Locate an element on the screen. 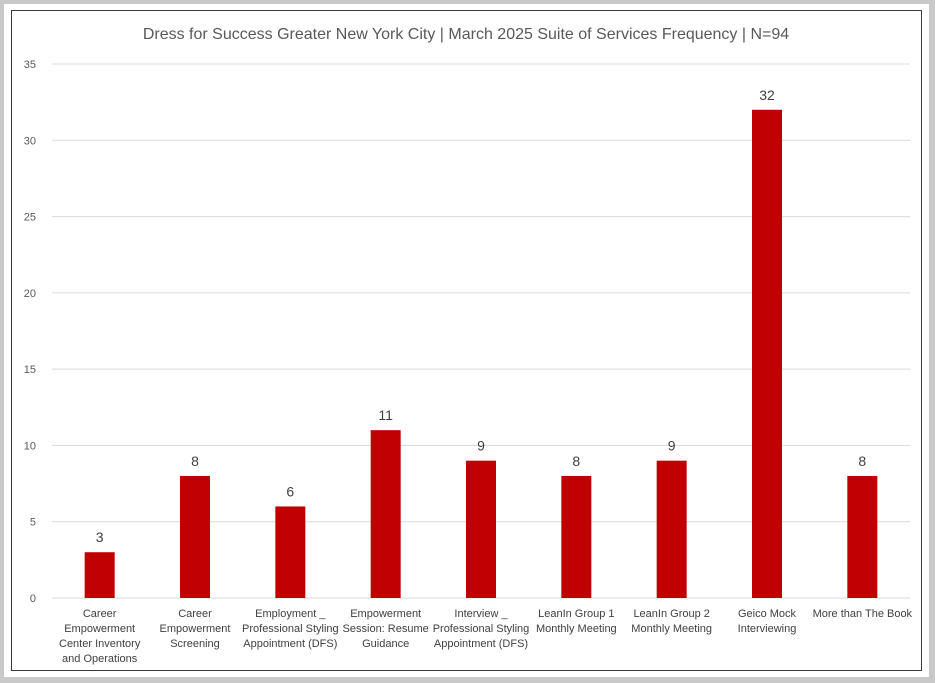 The width and height of the screenshot is (935, 683). y-tick-label: 25 is located at coordinates (30, 218).